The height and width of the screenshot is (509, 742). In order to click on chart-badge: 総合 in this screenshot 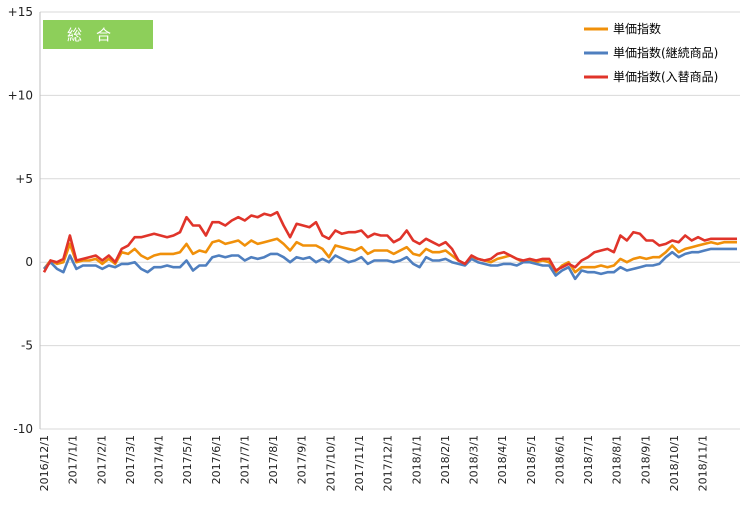, I will do `click(98, 34)`.